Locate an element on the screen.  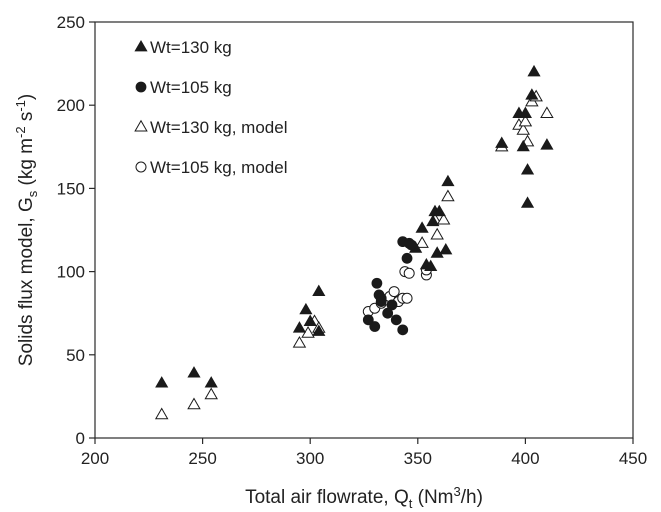
y-axis: 0 50 100 150 200 250 is located at coordinates (76, 230).